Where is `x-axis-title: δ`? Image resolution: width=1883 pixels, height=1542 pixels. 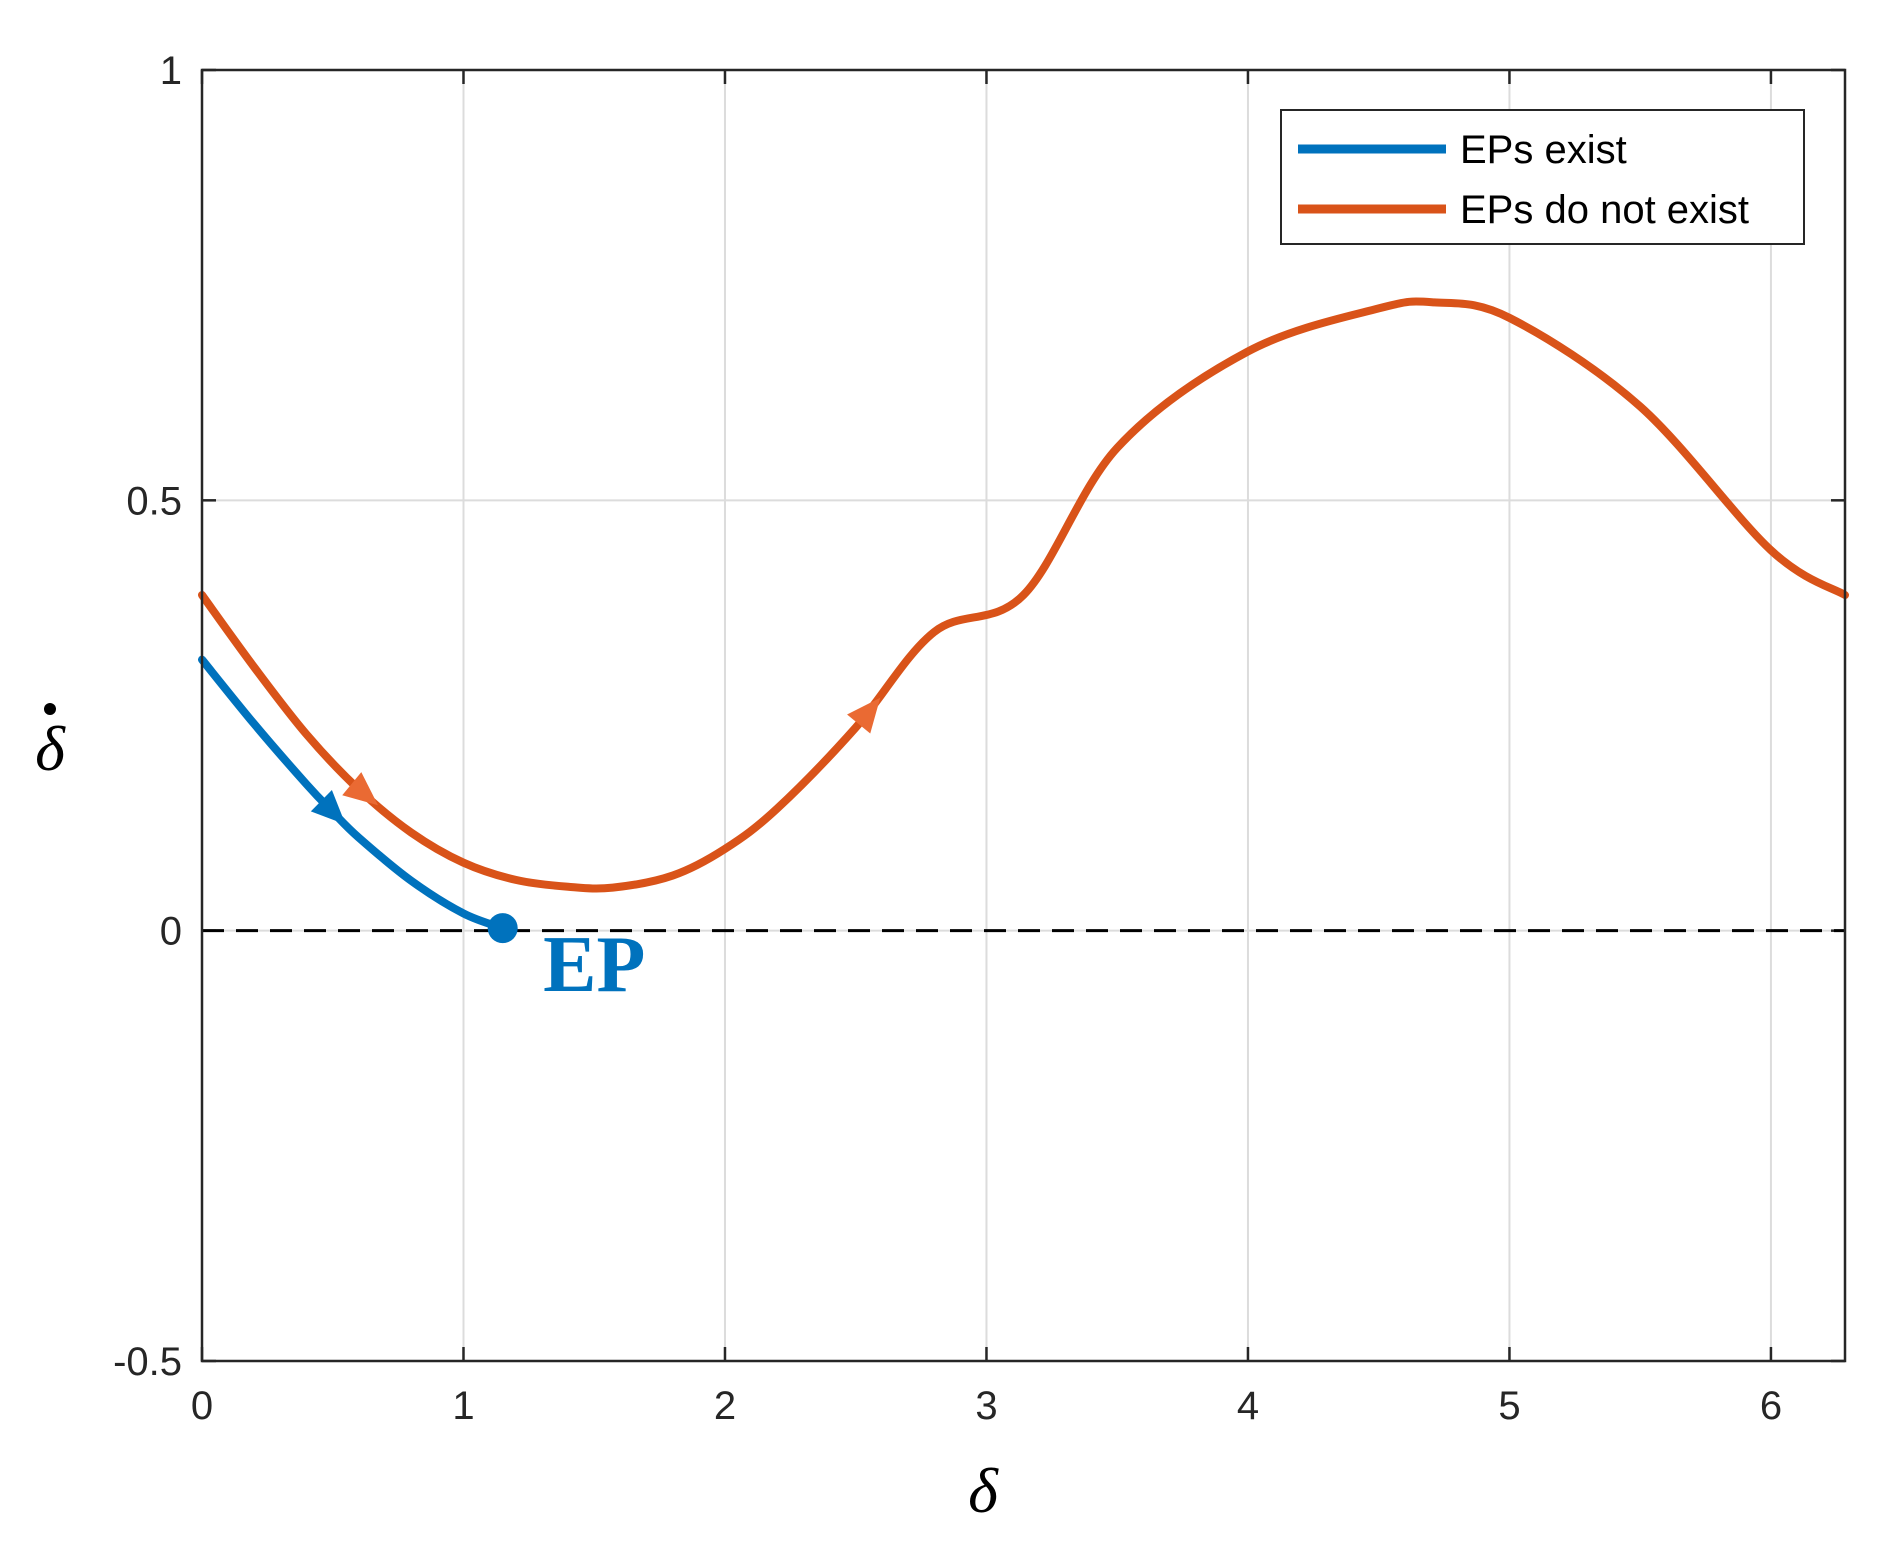 x-axis-title: δ is located at coordinates (983, 1490).